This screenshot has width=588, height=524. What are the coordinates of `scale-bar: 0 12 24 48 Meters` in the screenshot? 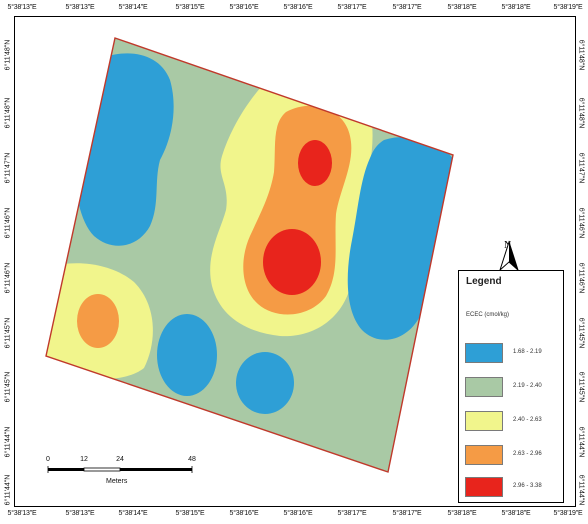 It's located at (126, 471).